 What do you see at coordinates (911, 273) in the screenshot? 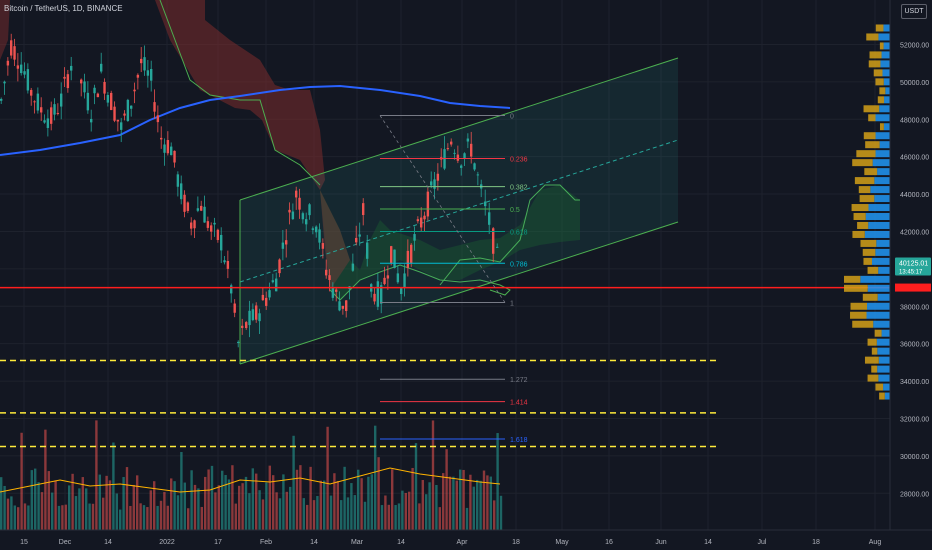
I see `current-price-countdown: 13:45:17` at bounding box center [911, 273].